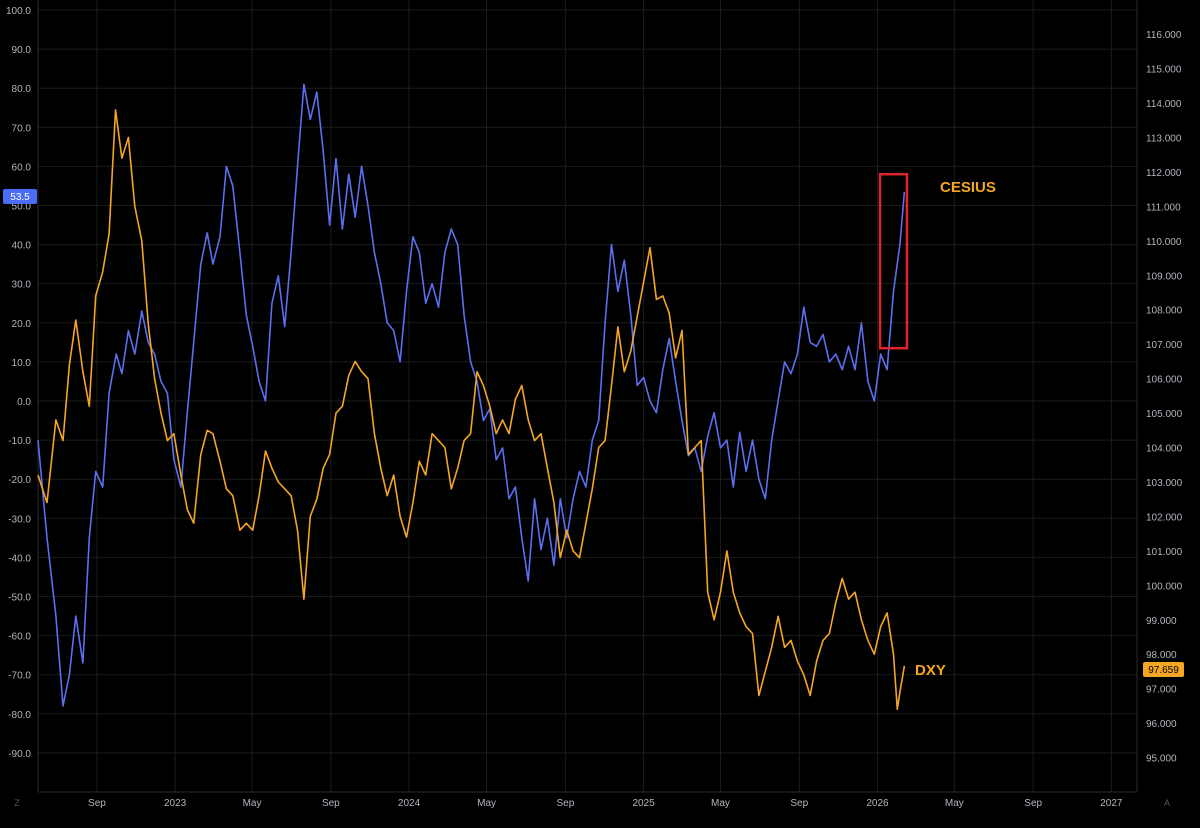 Image resolution: width=1200 pixels, height=828 pixels. I want to click on x-axis-tick-label: 2024, so click(409, 803).